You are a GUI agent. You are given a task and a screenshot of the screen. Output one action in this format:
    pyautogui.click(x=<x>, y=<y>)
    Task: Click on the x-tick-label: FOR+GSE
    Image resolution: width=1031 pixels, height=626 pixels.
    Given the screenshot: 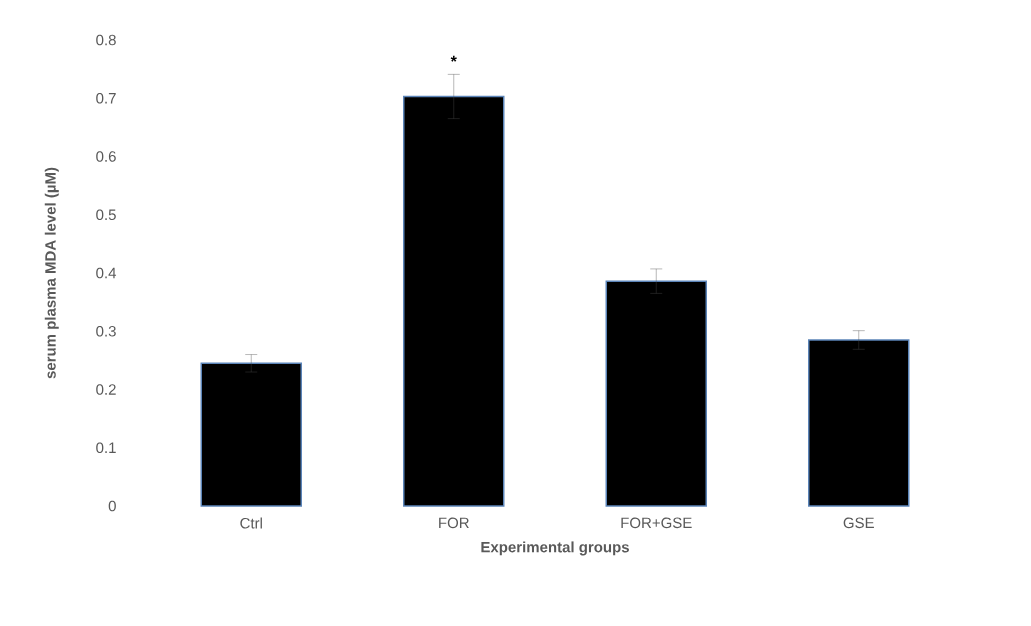 What is the action you would take?
    pyautogui.click(x=656, y=523)
    